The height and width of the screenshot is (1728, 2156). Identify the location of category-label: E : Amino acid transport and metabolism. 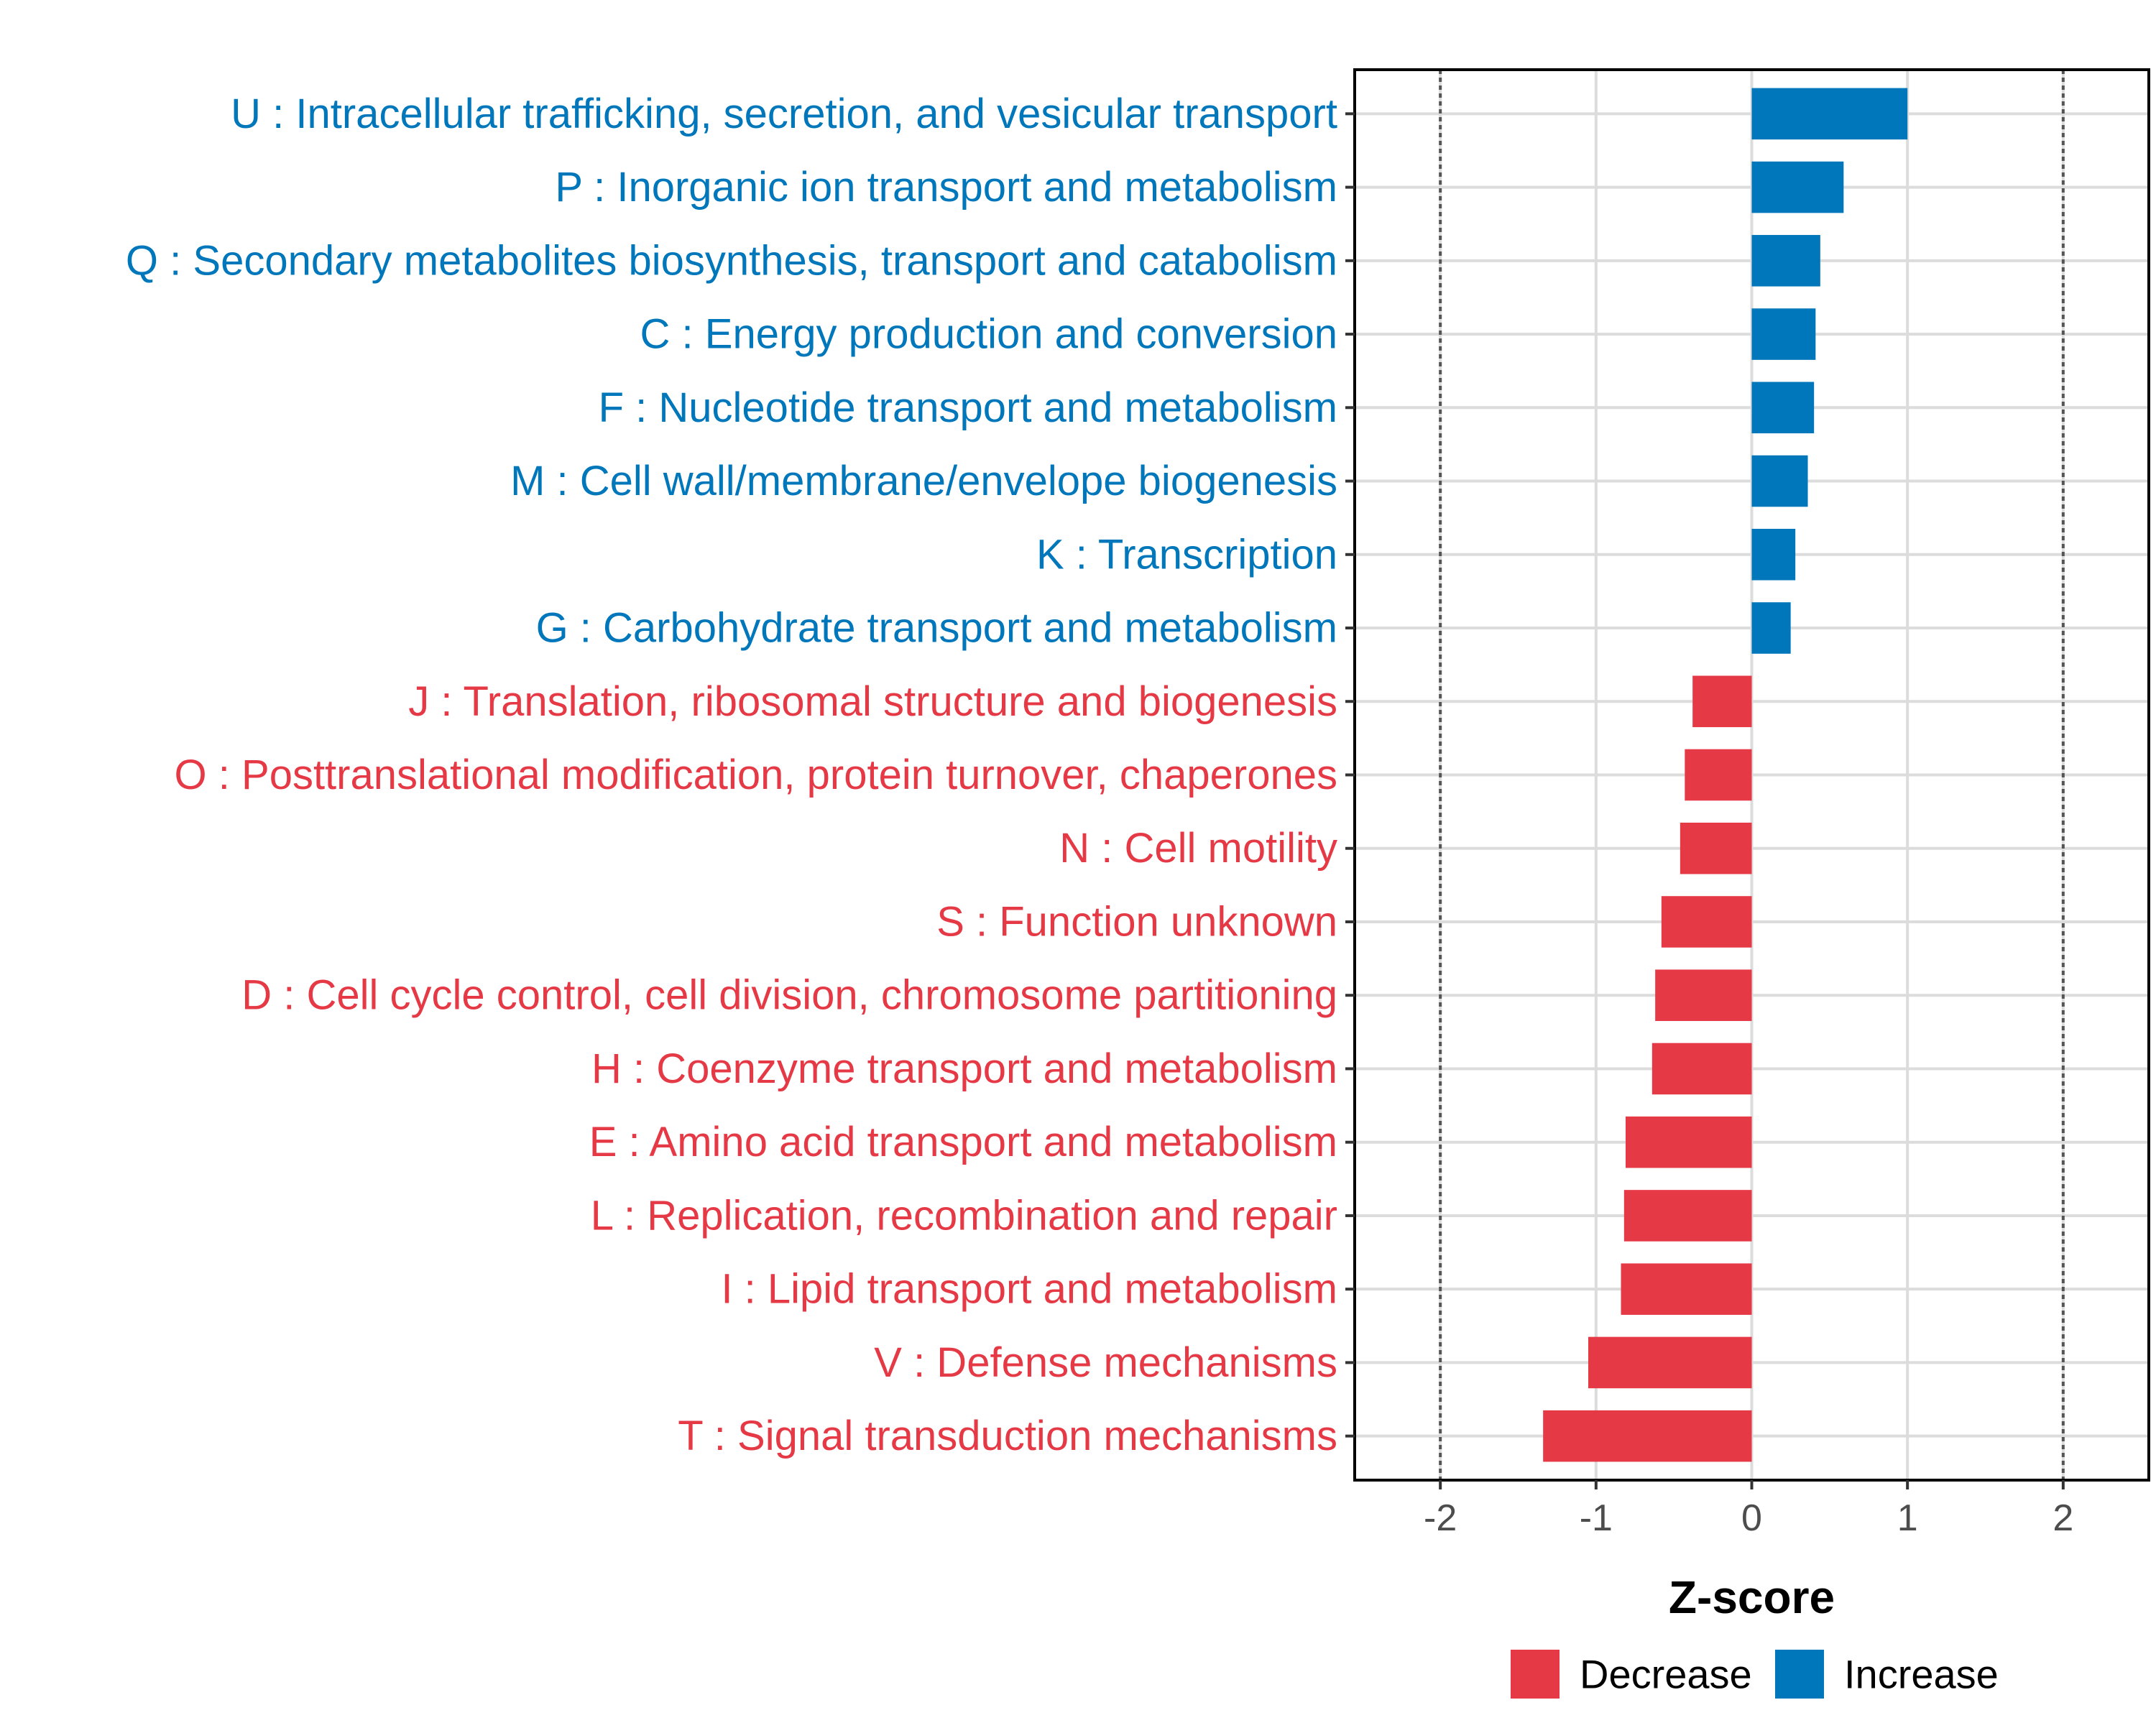
(963, 1142).